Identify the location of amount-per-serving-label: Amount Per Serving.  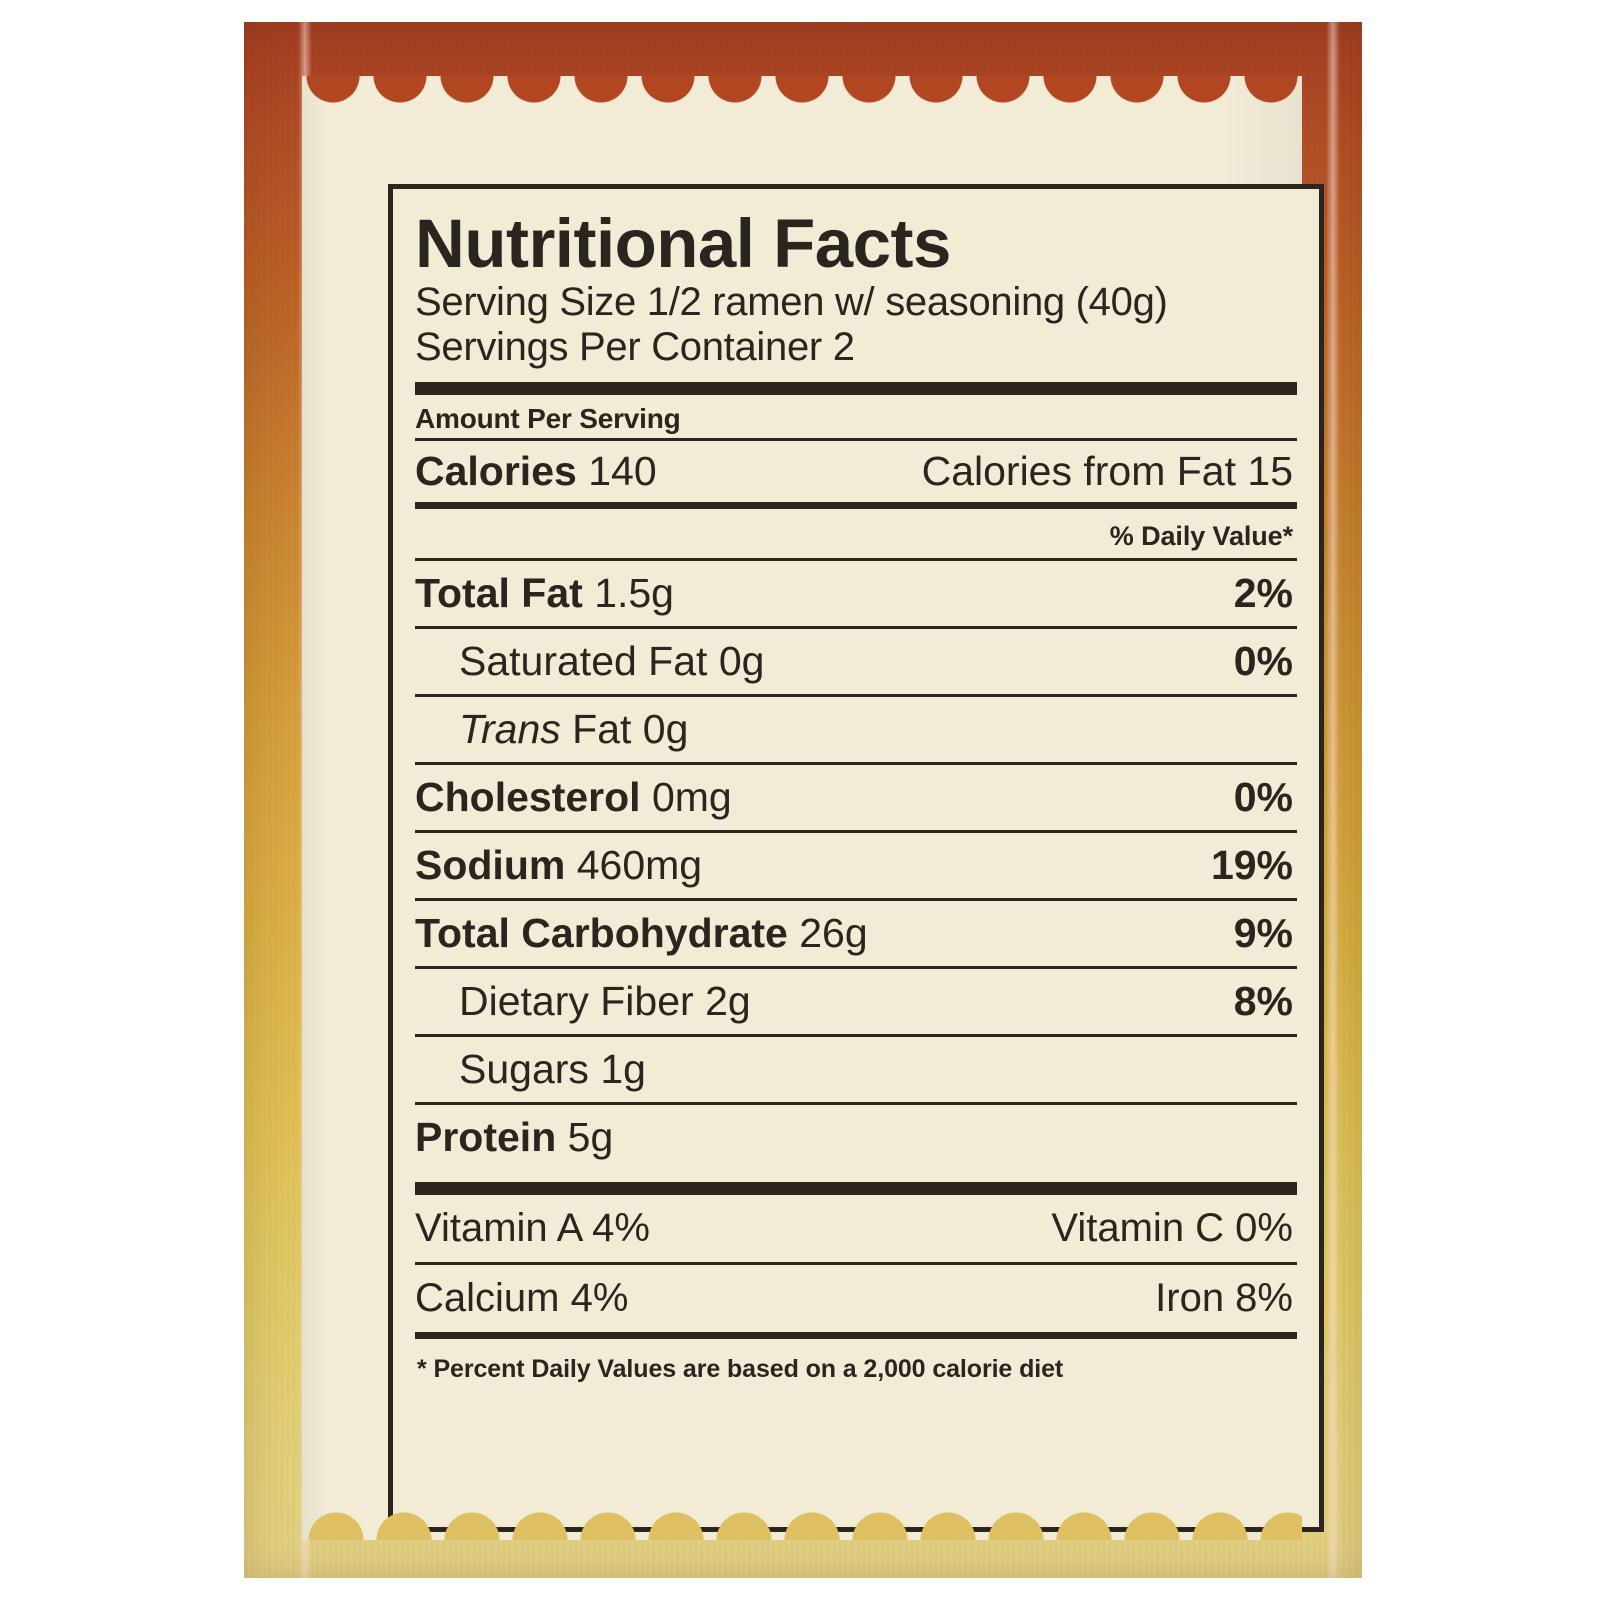
(548, 419).